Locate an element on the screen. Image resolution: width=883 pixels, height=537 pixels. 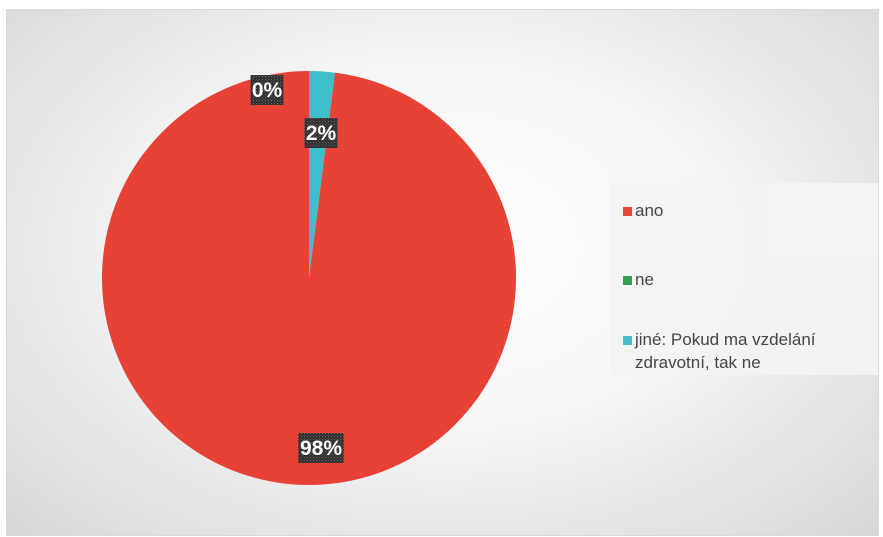
data-label-text-jine: 2% is located at coordinates (321, 133).